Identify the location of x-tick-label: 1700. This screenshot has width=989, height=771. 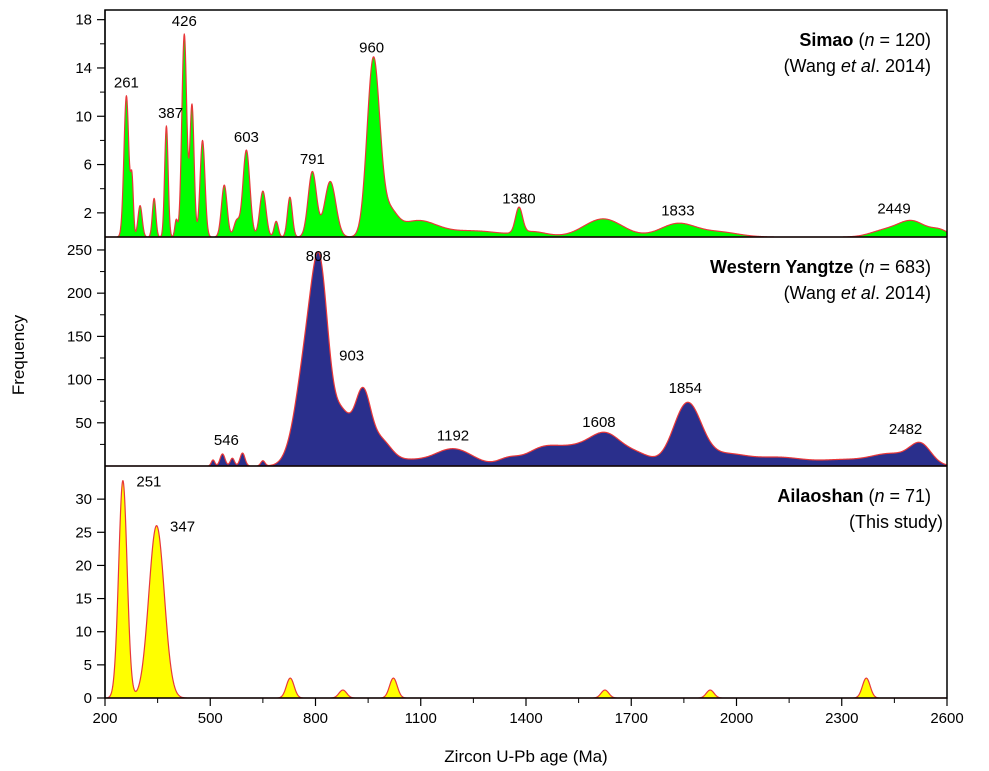
(631, 718).